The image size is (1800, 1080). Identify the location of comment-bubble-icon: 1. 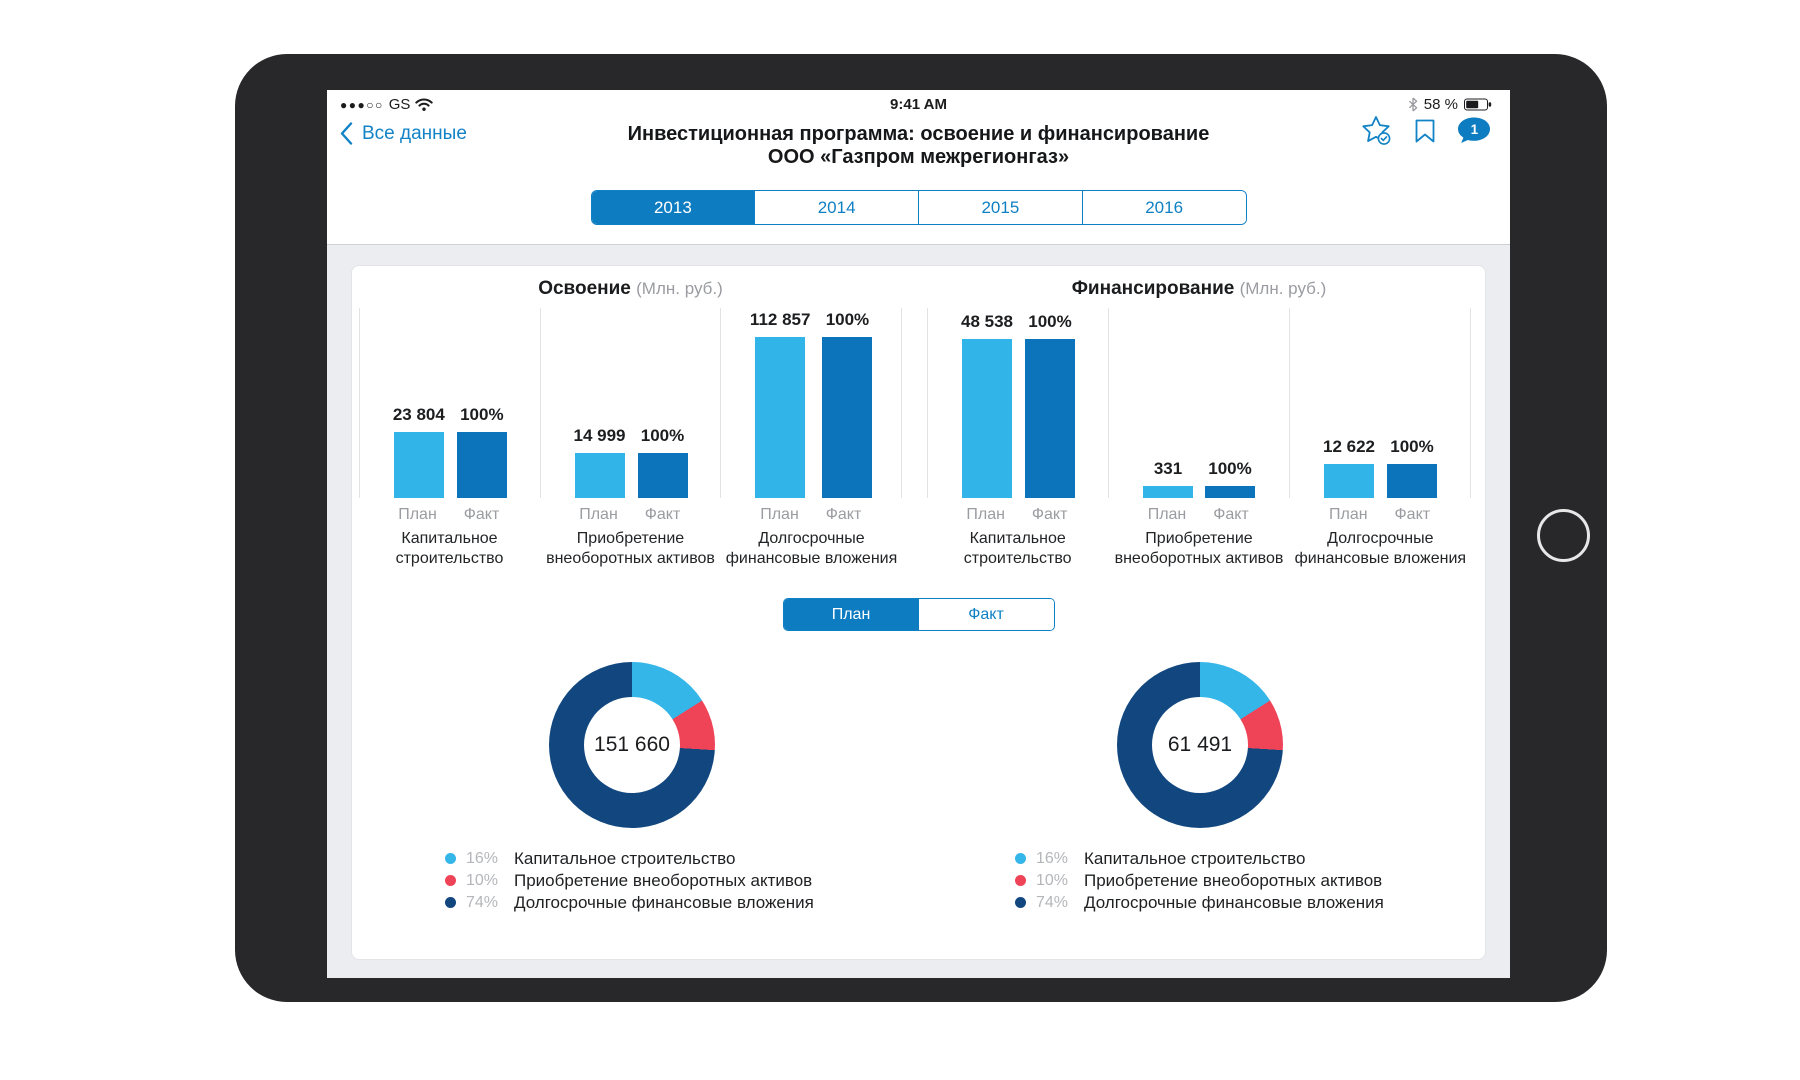
(1473, 130).